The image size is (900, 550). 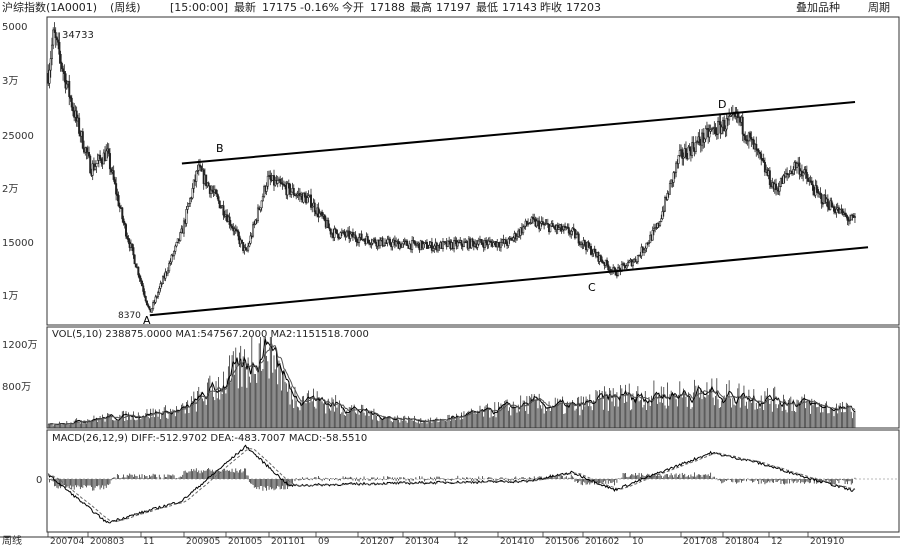 What do you see at coordinates (818, 7) in the screenshot?
I see `overlay-button: 叠加品种` at bounding box center [818, 7].